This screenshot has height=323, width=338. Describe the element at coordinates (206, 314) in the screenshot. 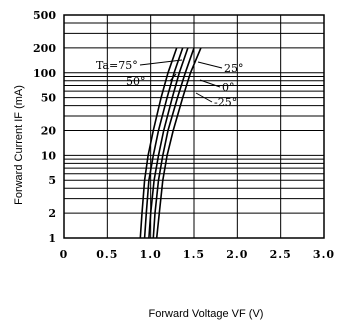

I see `x-axis-label: Forward Voltage VF (V)` at that location.